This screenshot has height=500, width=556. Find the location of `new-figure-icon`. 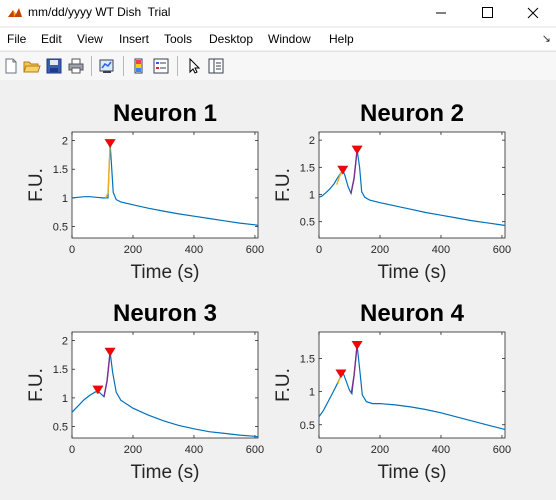

new-figure-icon is located at coordinates (11, 66).